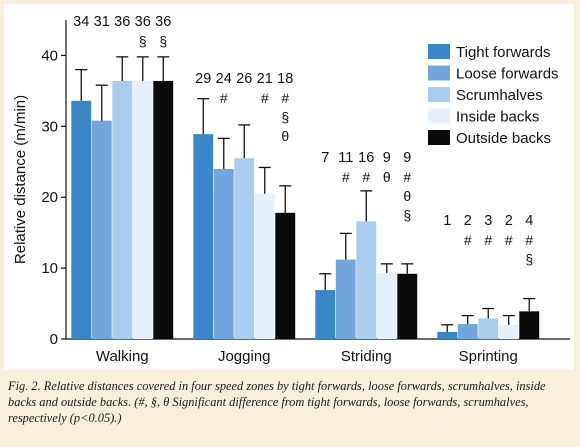  Describe the element at coordinates (366, 158) in the screenshot. I see `data-label: 16` at that location.